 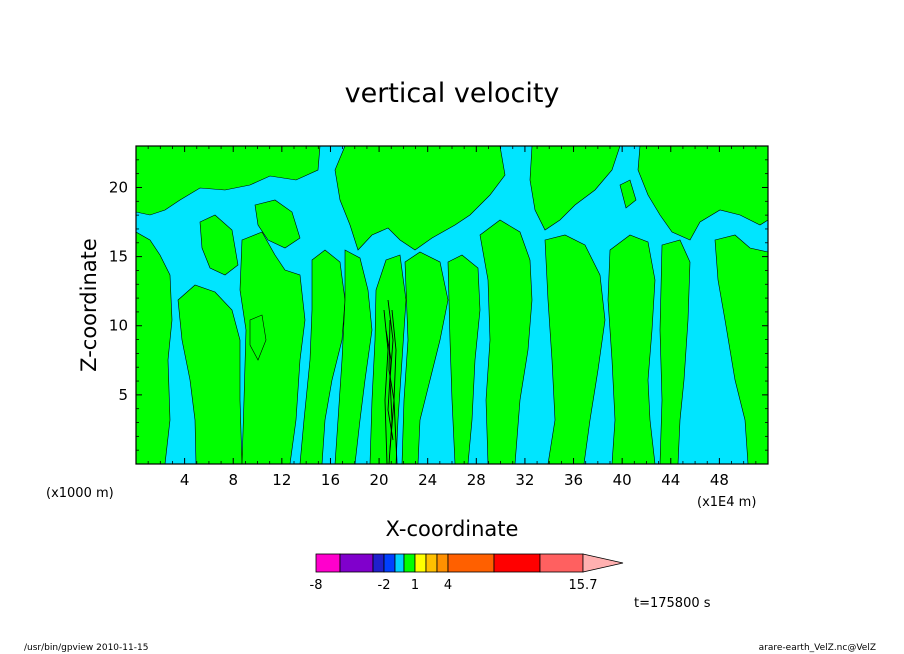 I want to click on colorbar: -8 -2 1 4 15.7, so click(x=467, y=573).